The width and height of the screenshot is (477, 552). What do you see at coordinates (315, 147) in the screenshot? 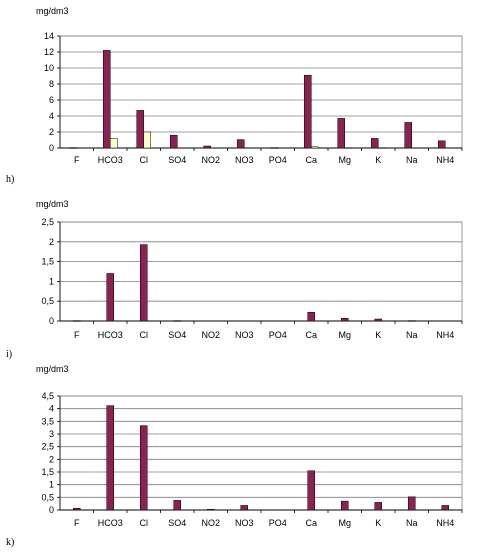
I see `bar-ca-series2` at bounding box center [315, 147].